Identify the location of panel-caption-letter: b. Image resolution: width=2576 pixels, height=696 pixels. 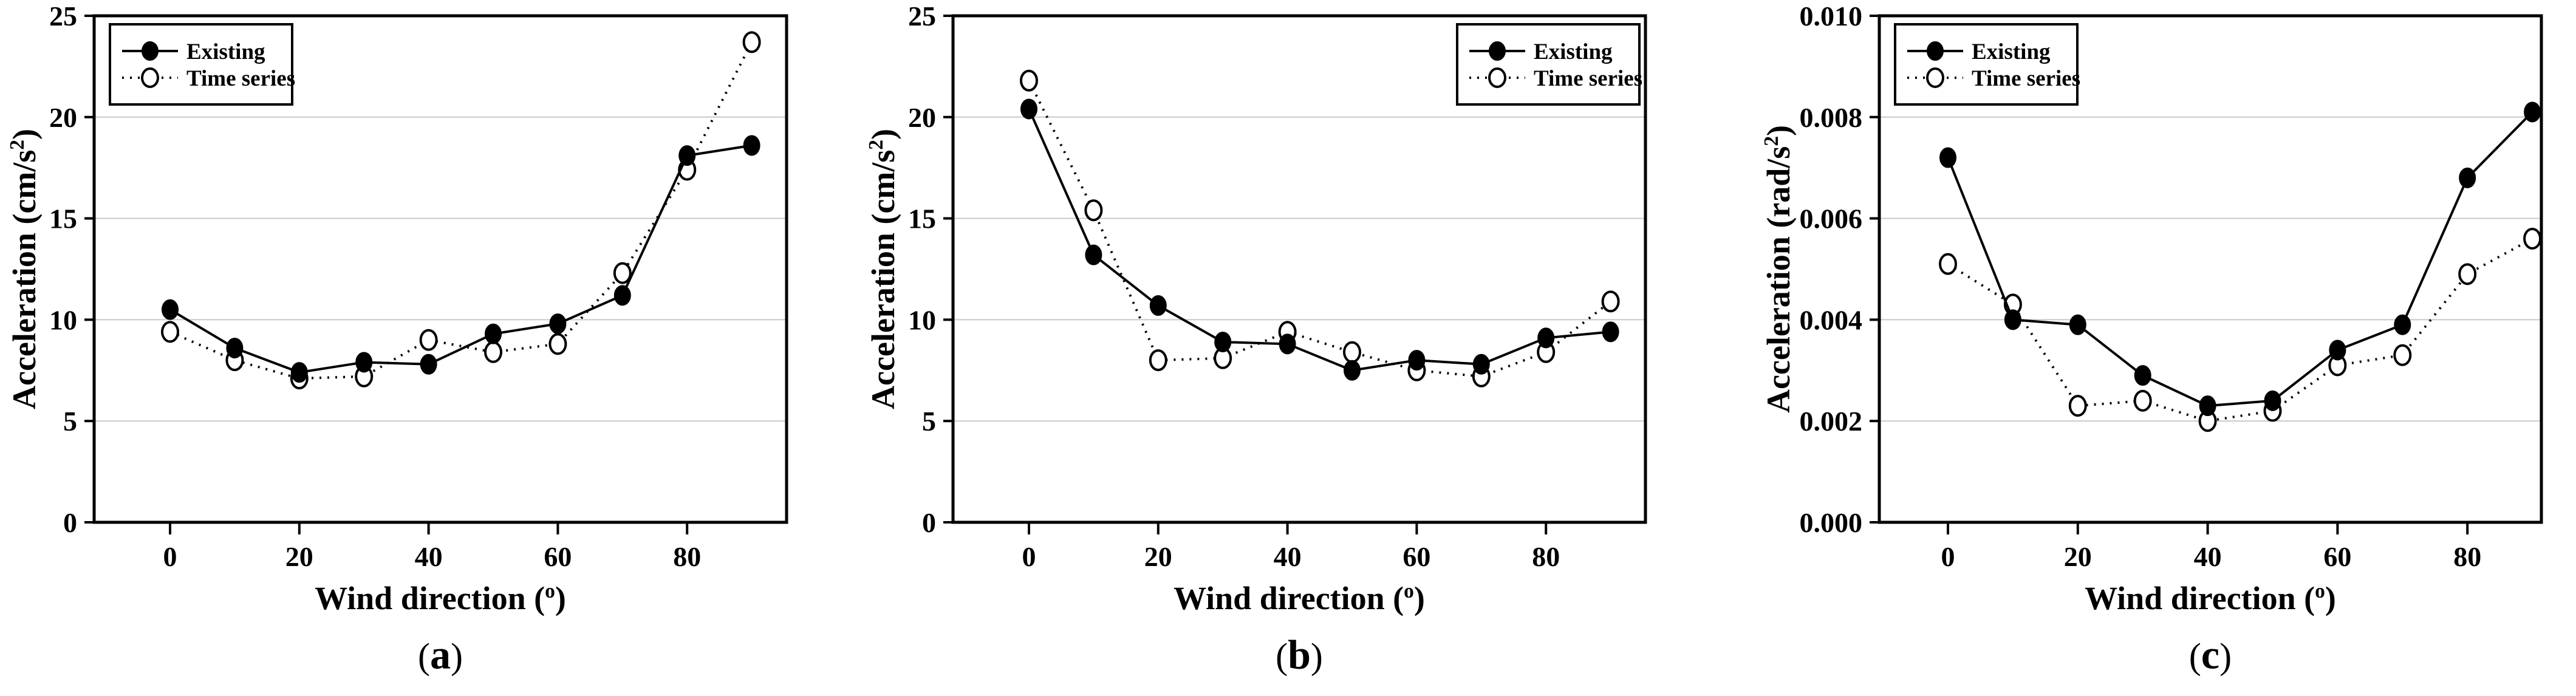
(1299, 654).